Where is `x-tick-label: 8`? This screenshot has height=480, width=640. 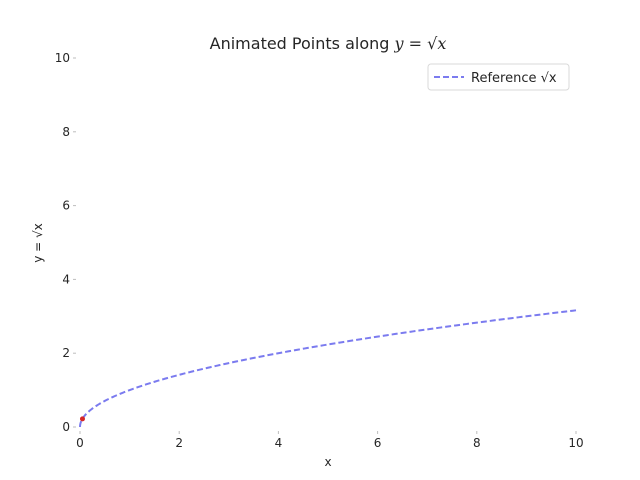
x-tick-label: 8 is located at coordinates (477, 443).